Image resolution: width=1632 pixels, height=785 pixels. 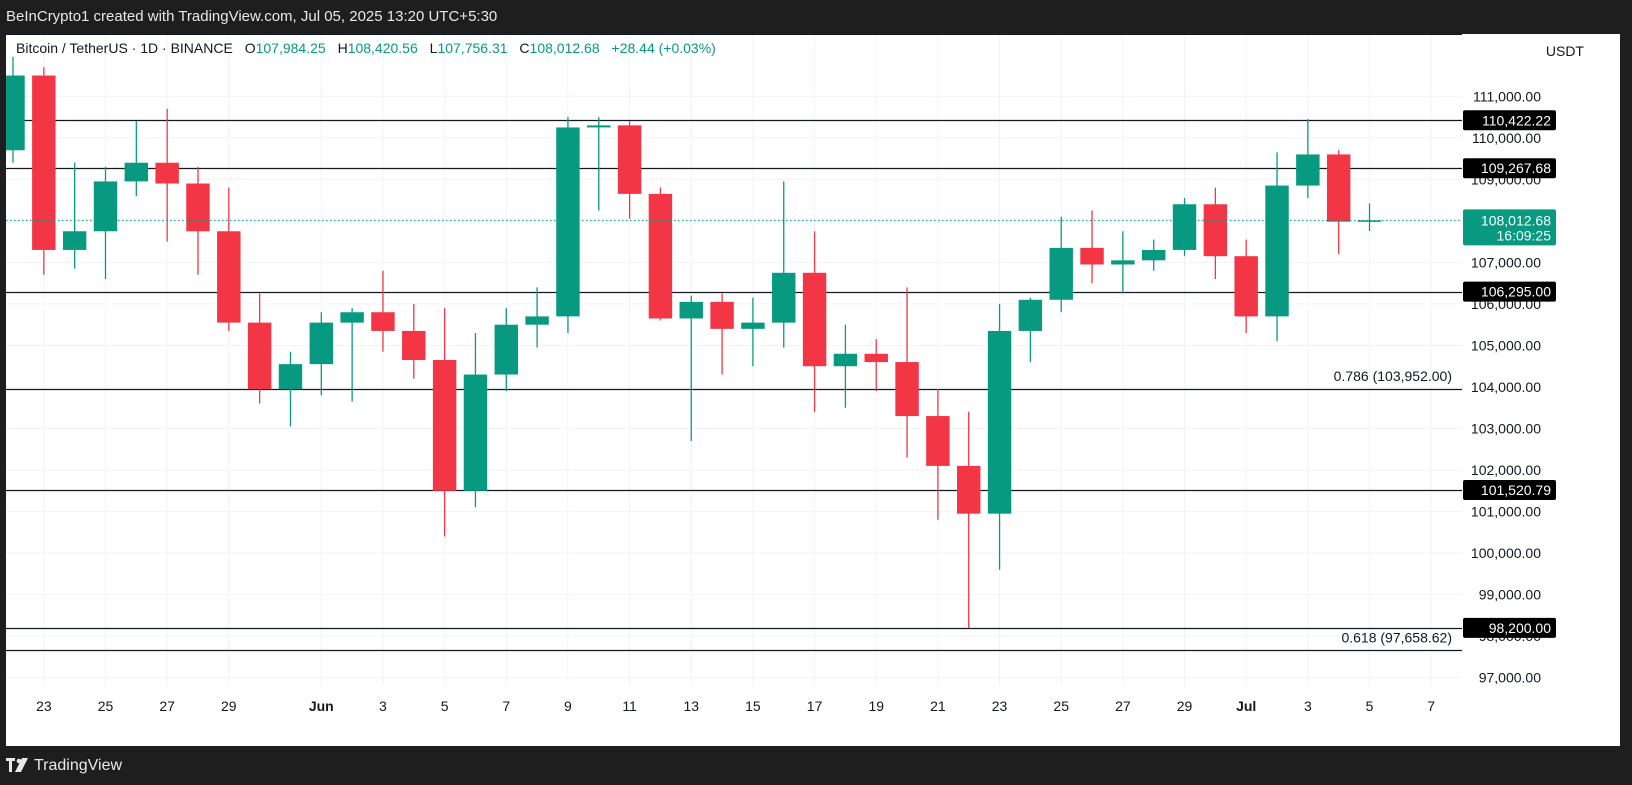 I want to click on y-tick-label: 110,000.00, so click(x=1506, y=138).